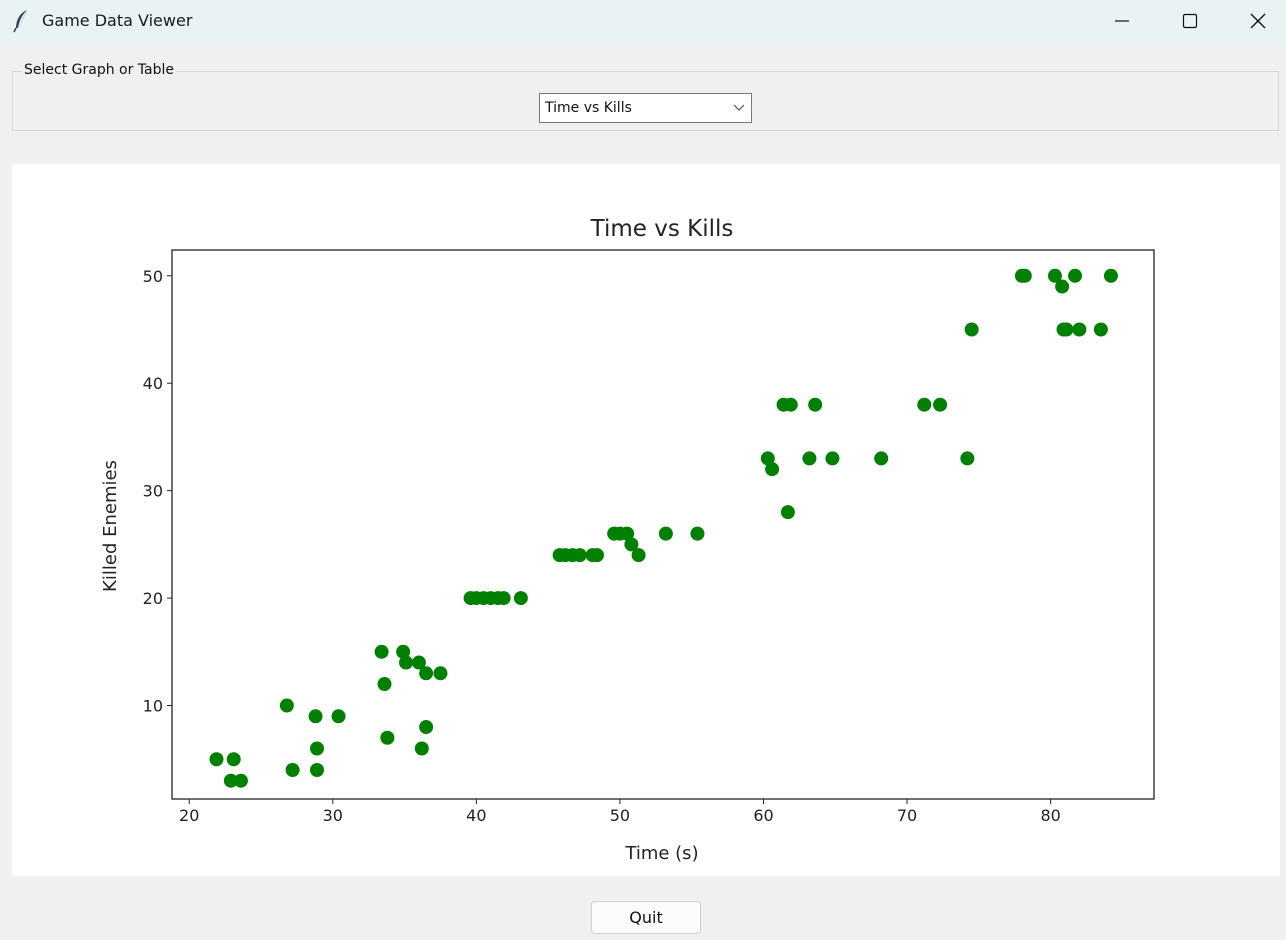 The width and height of the screenshot is (1286, 940). Describe the element at coordinates (333, 815) in the screenshot. I see `x-tick-label: 30` at that location.